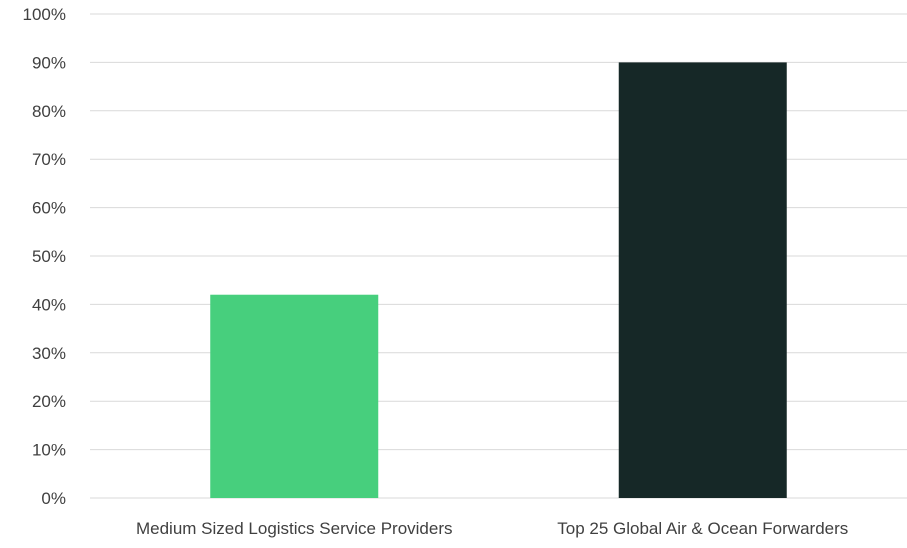 This screenshot has width=907, height=548. I want to click on y-tick-label: 80%, so click(49, 111).